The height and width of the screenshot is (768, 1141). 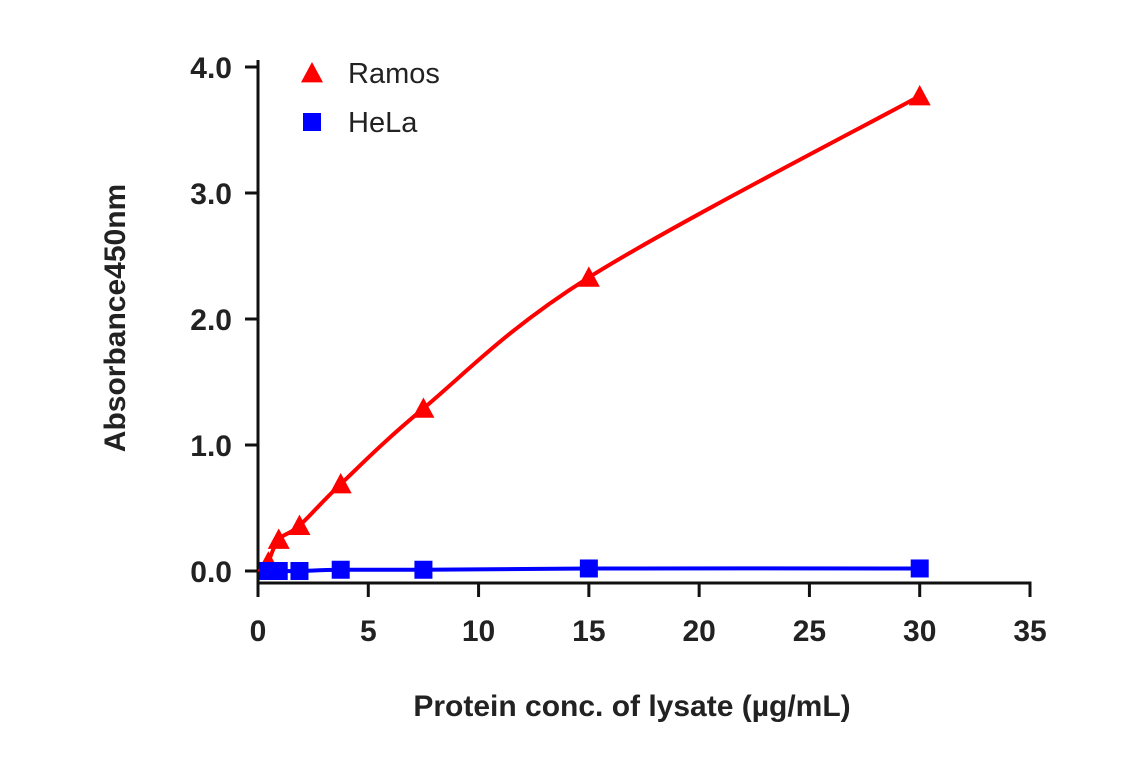 I want to click on x-tick-label: 30, so click(x=919, y=631).